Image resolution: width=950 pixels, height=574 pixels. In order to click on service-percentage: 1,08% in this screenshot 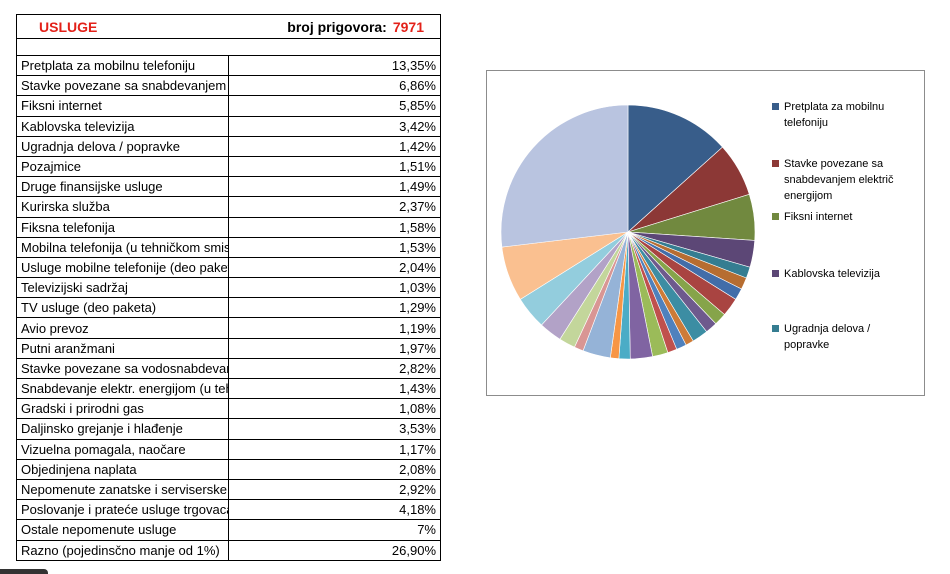, I will do `click(334, 409)`.